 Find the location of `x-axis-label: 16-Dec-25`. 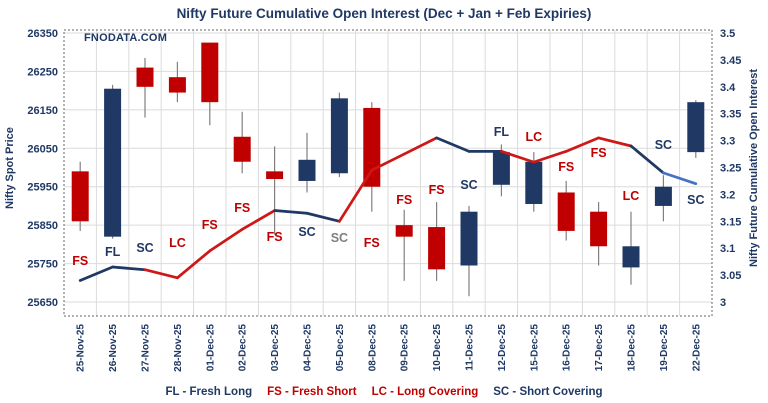

x-axis-label: 16-Dec-25 is located at coordinates (567, 348).